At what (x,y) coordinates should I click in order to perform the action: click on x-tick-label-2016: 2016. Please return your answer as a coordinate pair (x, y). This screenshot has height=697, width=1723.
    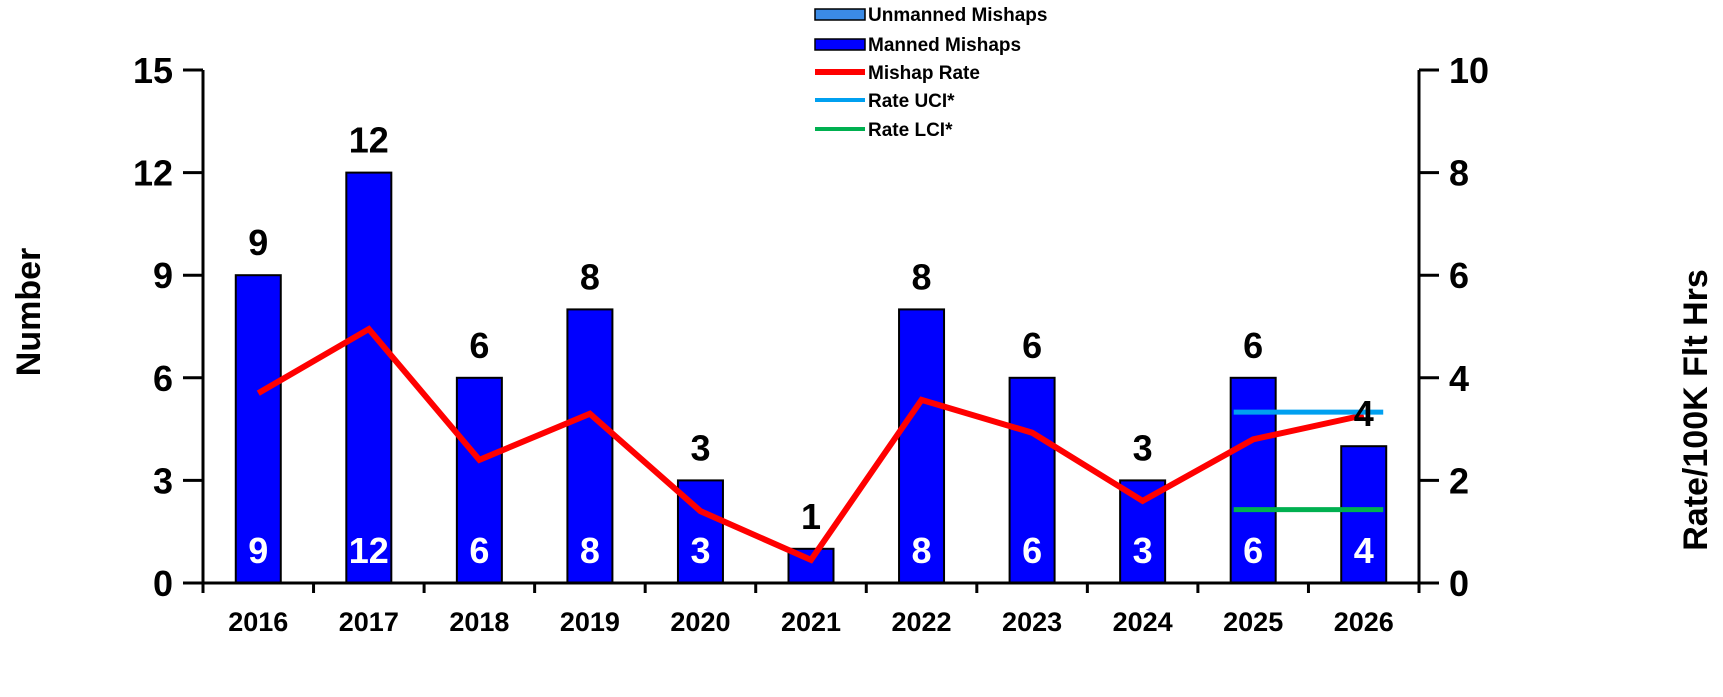
    Looking at the image, I should click on (258, 622).